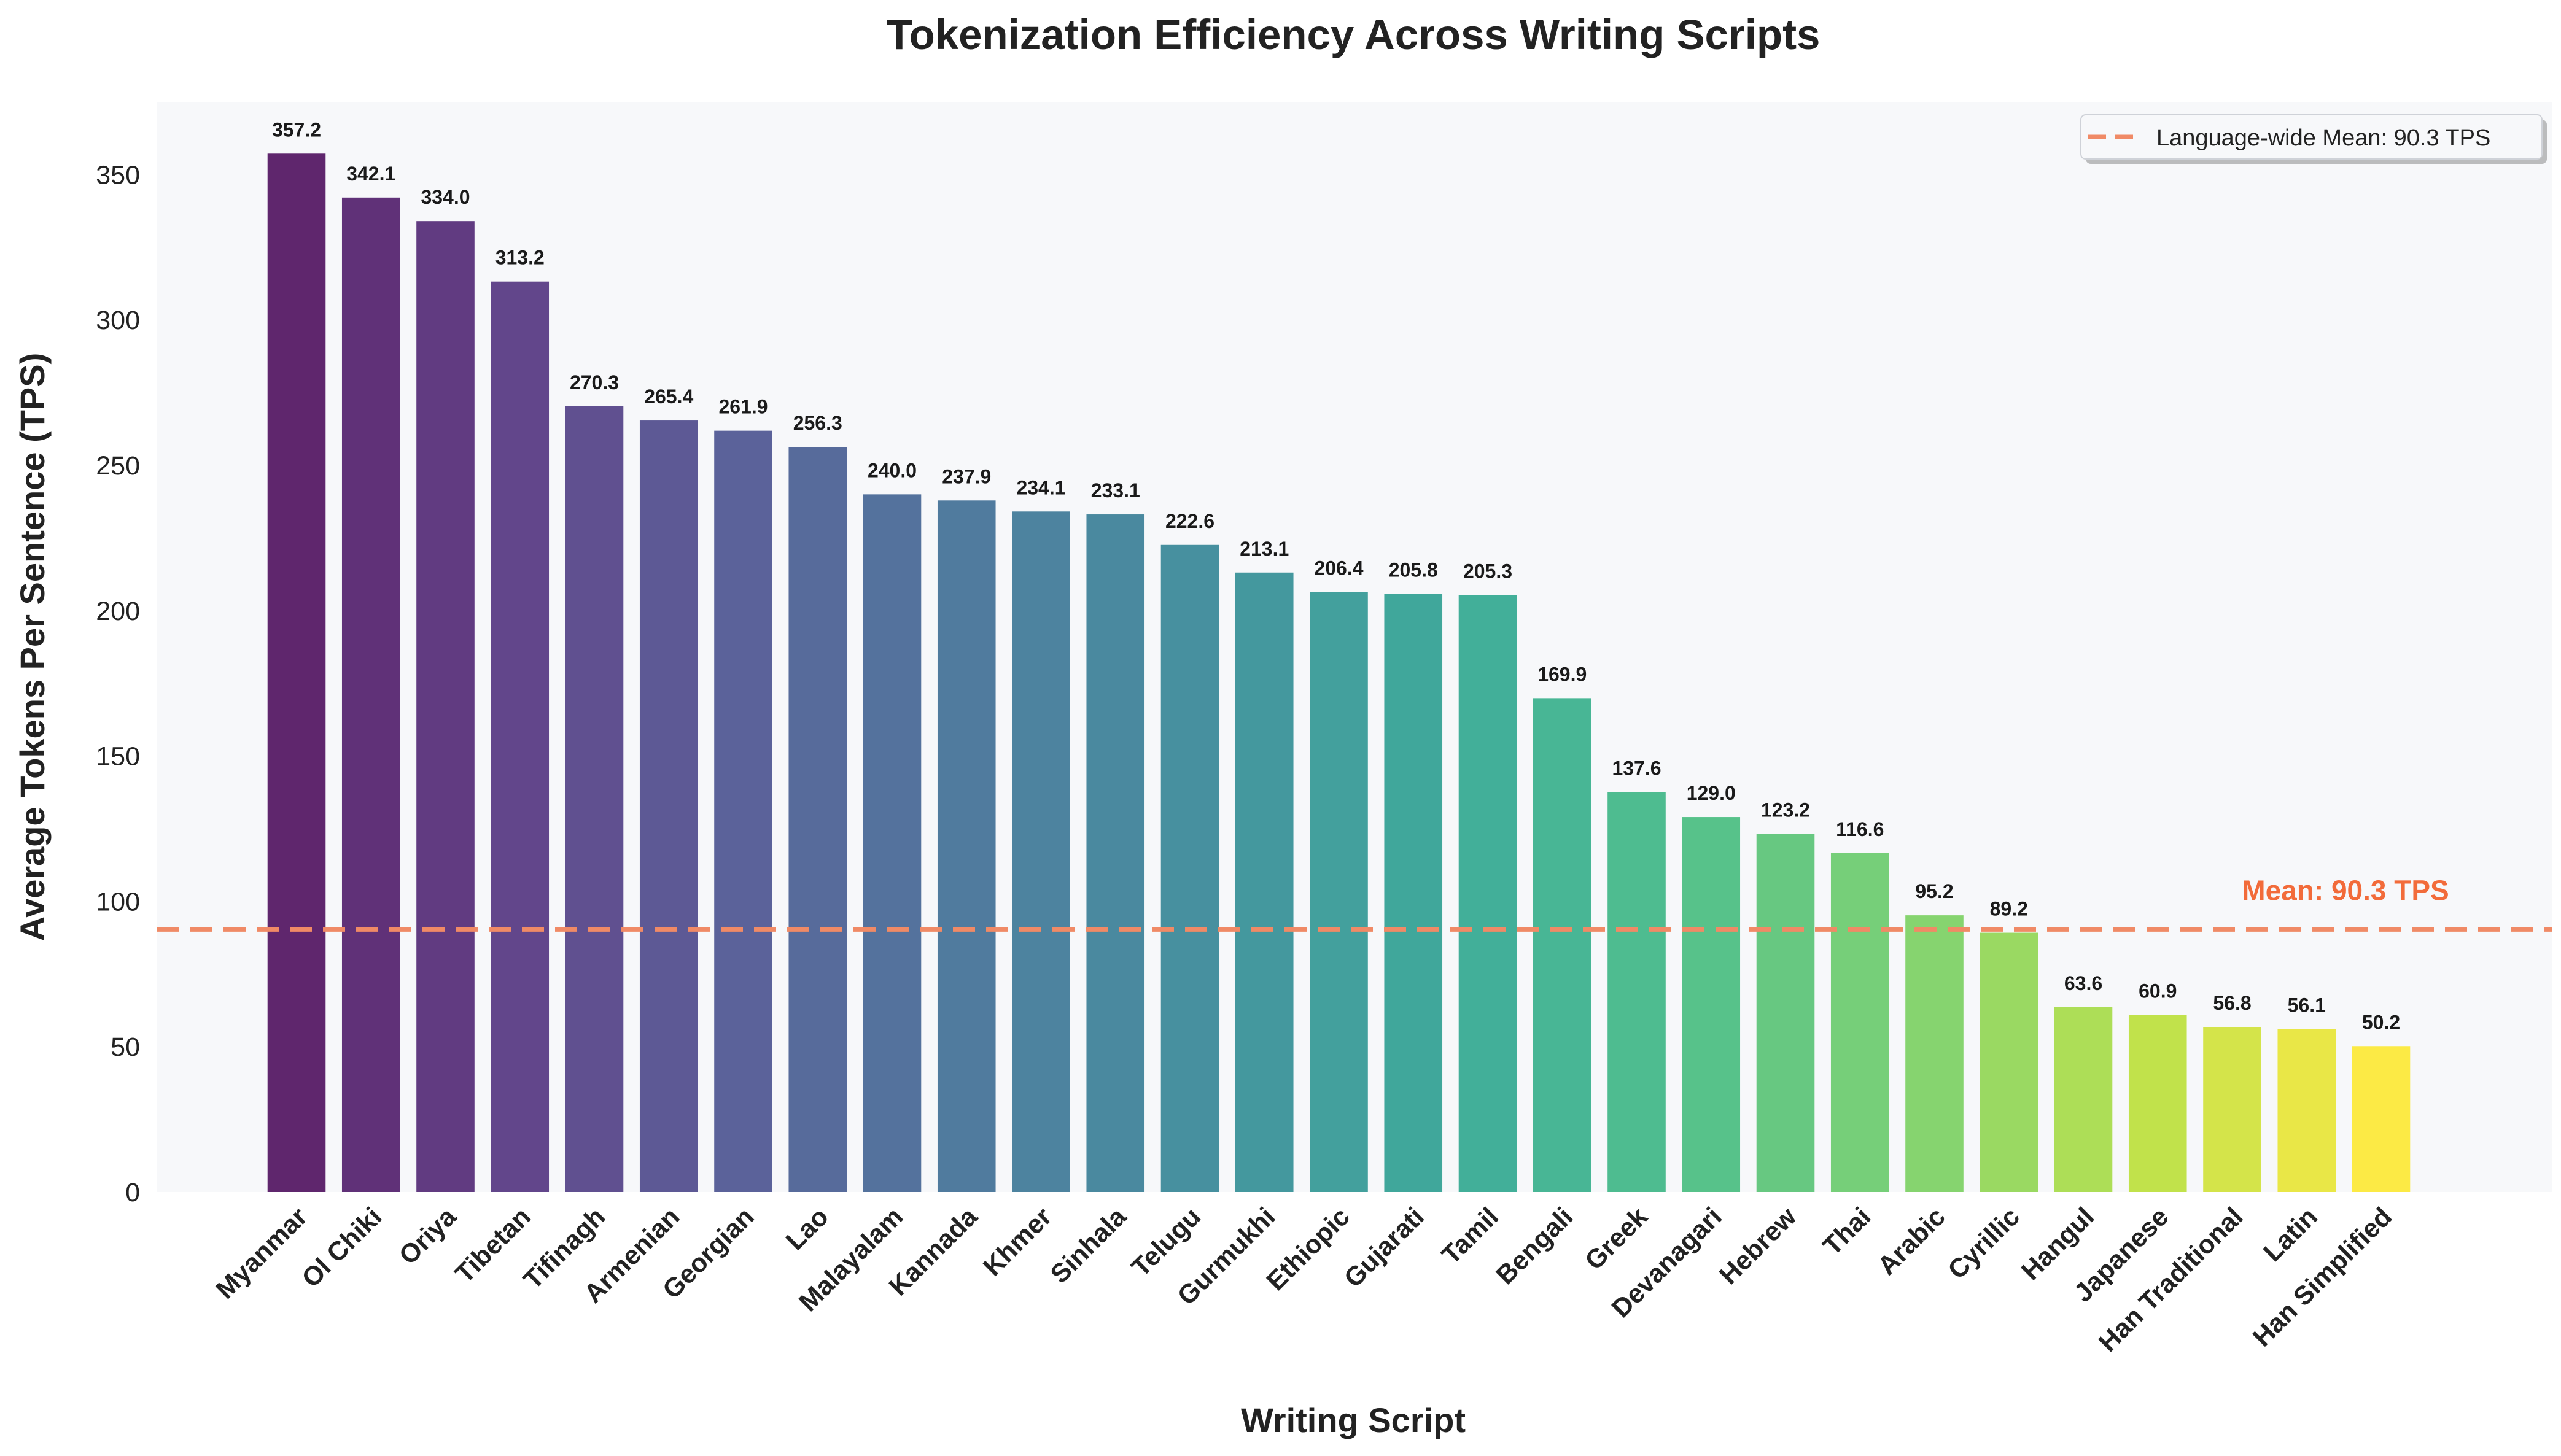 The image size is (2561, 1456). What do you see at coordinates (1934, 1053) in the screenshot?
I see `bar-arabic` at bounding box center [1934, 1053].